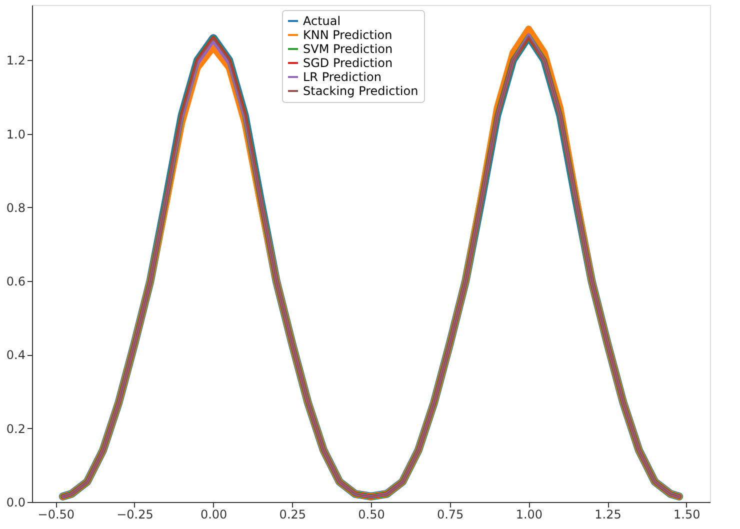  Describe the element at coordinates (608, 515) in the screenshot. I see `x-tick-label: 1.25` at that location.